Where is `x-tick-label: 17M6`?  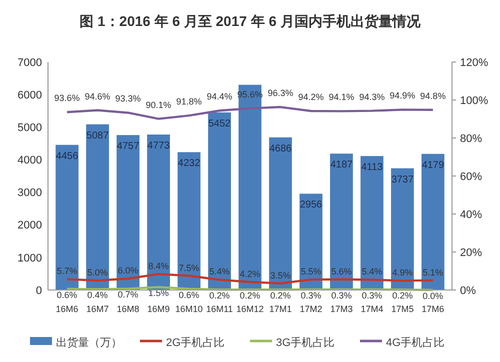
x-tick-label: 17M6 is located at coordinates (433, 309).